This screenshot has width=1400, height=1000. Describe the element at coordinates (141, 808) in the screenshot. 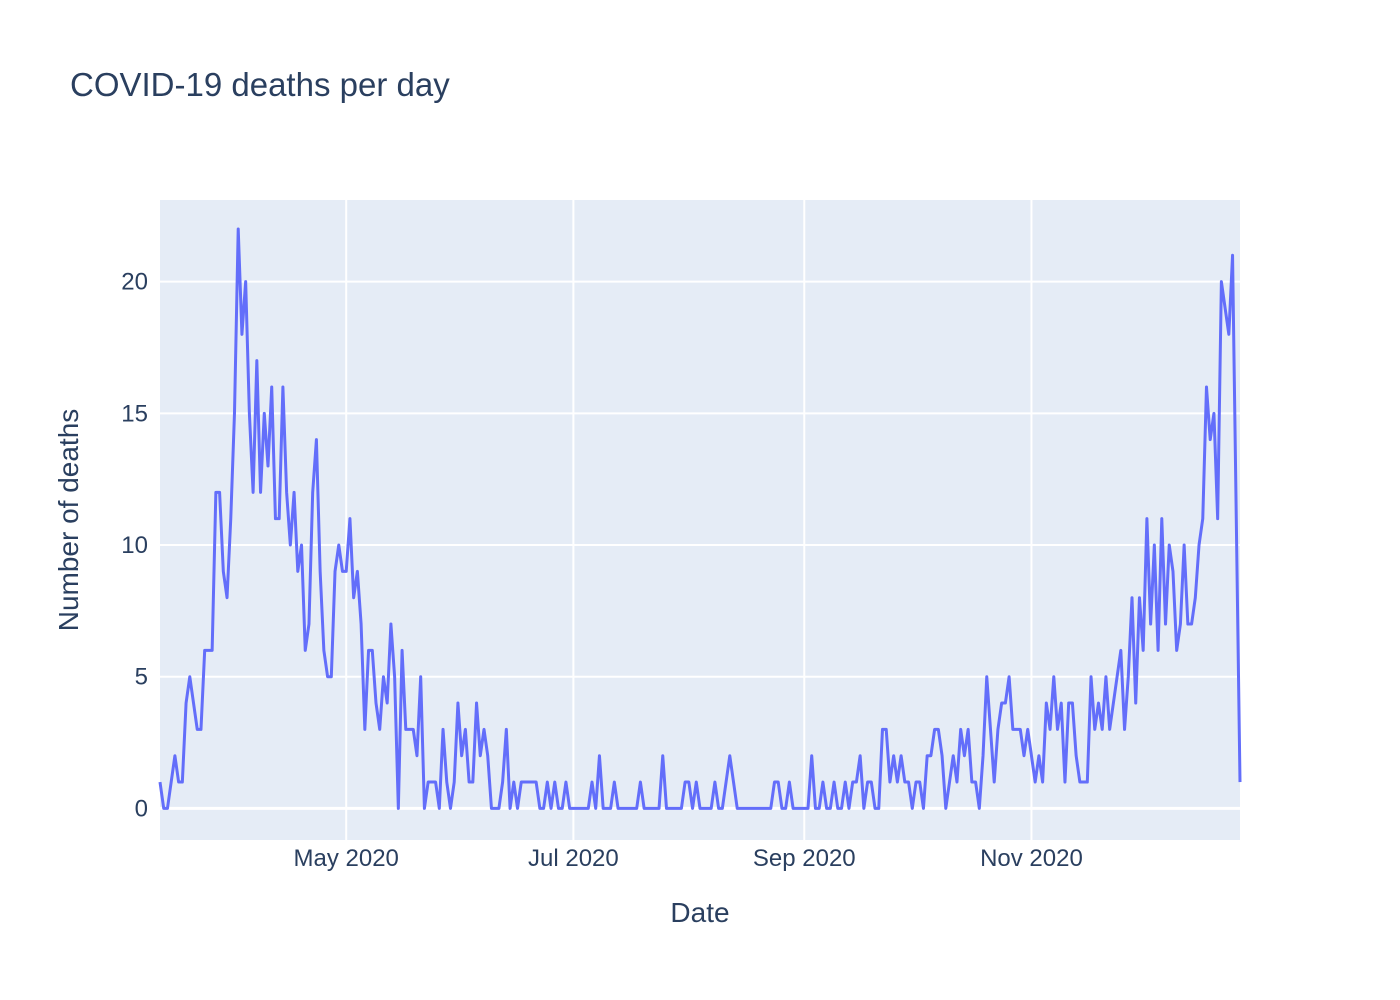

I see `y-tick-label: 0` at that location.